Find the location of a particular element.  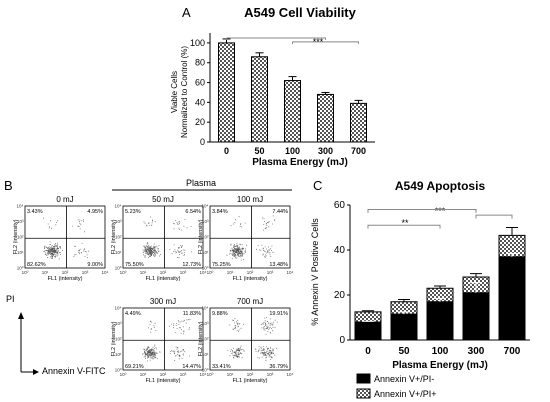

y-tick-label: 20 is located at coordinates (200, 122).